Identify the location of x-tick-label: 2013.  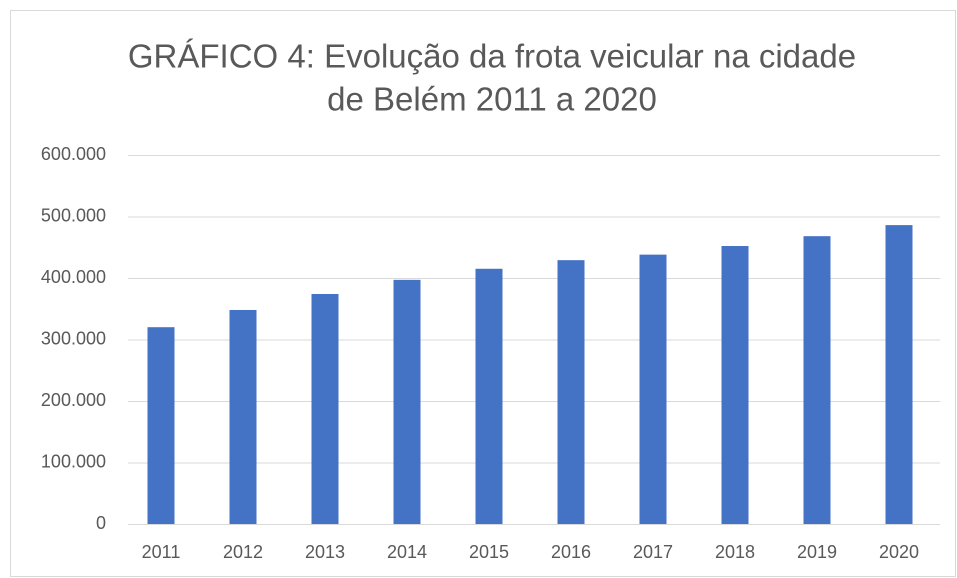
(325, 552).